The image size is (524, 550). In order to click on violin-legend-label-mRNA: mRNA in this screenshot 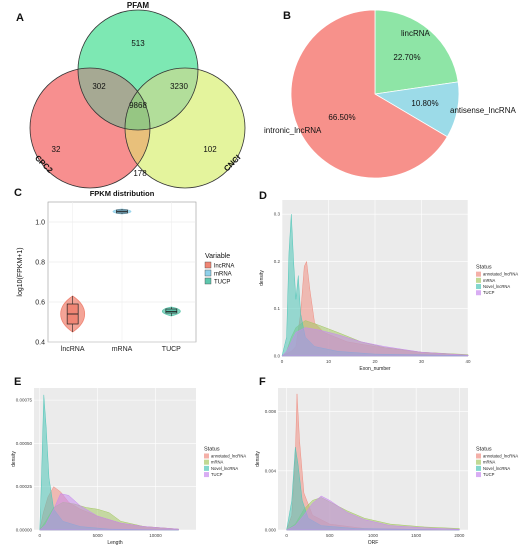, I will do `click(223, 275)`.